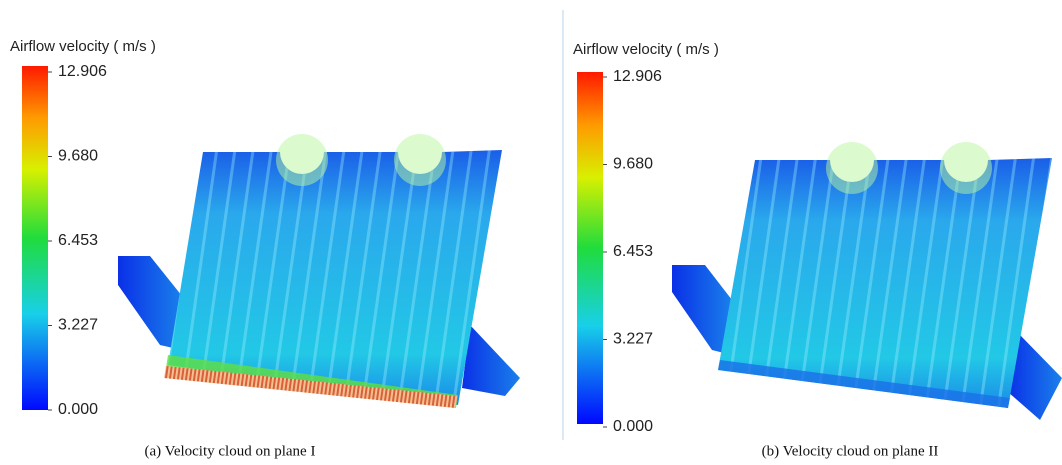  What do you see at coordinates (230, 451) in the screenshot?
I see `caption: (a) Velocity cloud on plane I` at bounding box center [230, 451].